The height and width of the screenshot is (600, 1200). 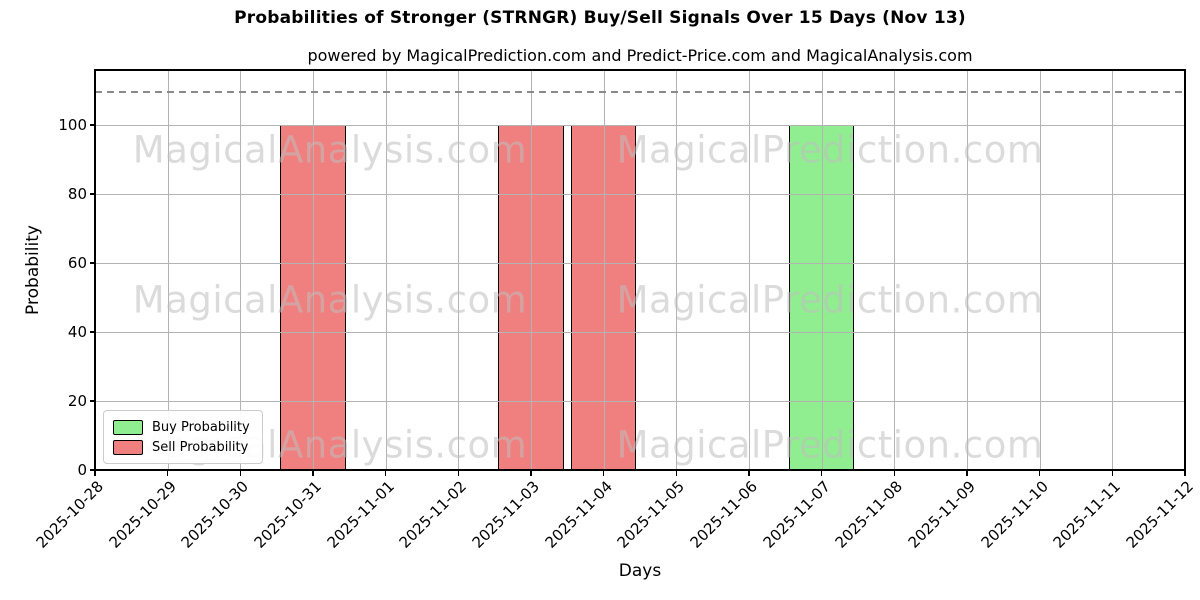 I want to click on legend-label: Buy Probability, so click(x=201, y=427).